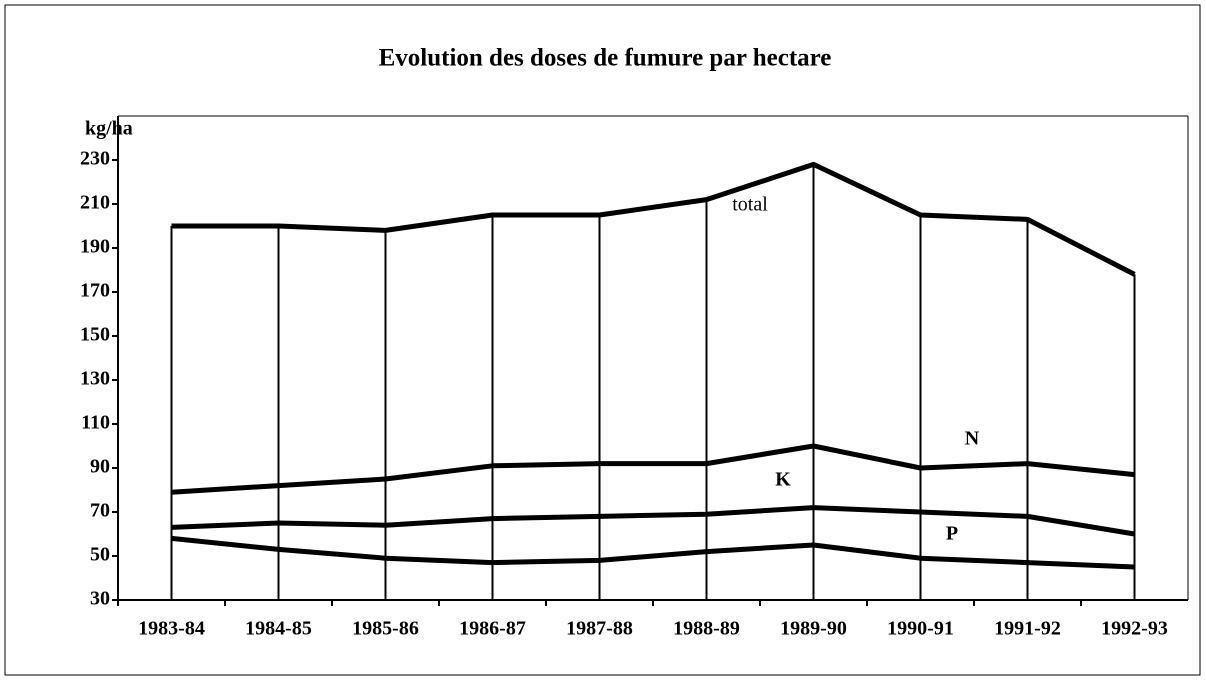 This screenshot has width=1206, height=681. What do you see at coordinates (95, 291) in the screenshot?
I see `y-tick-label: 170` at bounding box center [95, 291].